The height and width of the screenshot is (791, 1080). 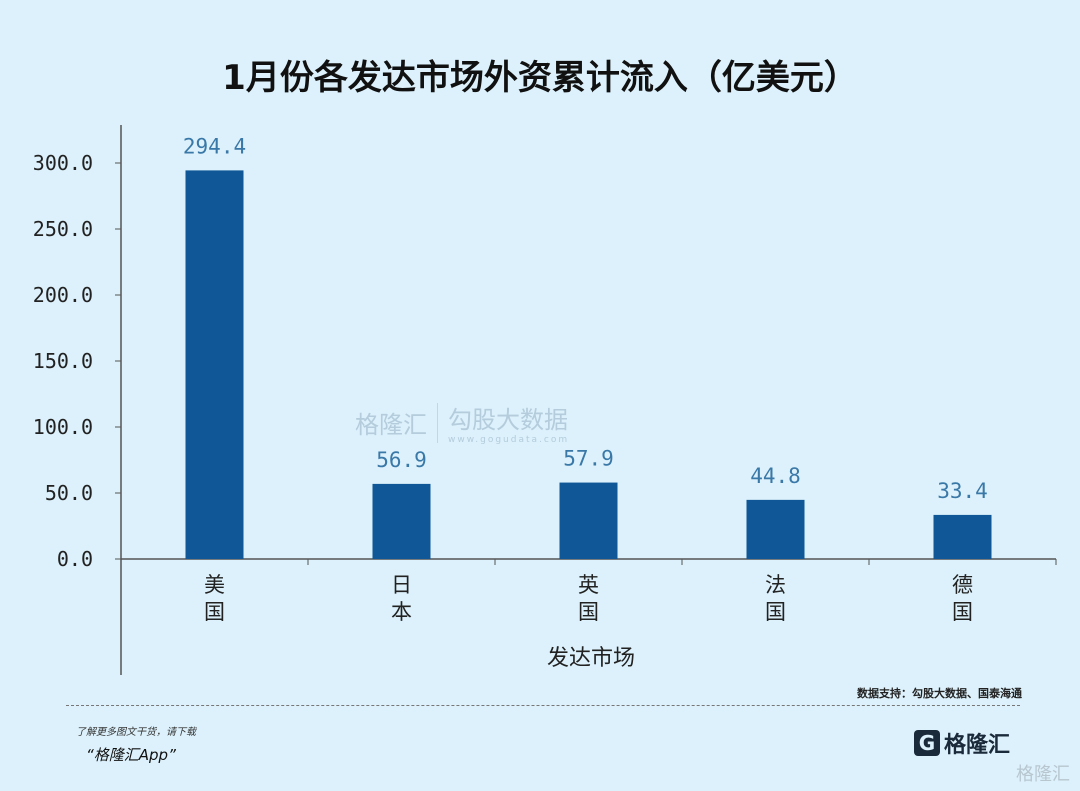 I want to click on x-tick-label: 德, so click(x=962, y=585).